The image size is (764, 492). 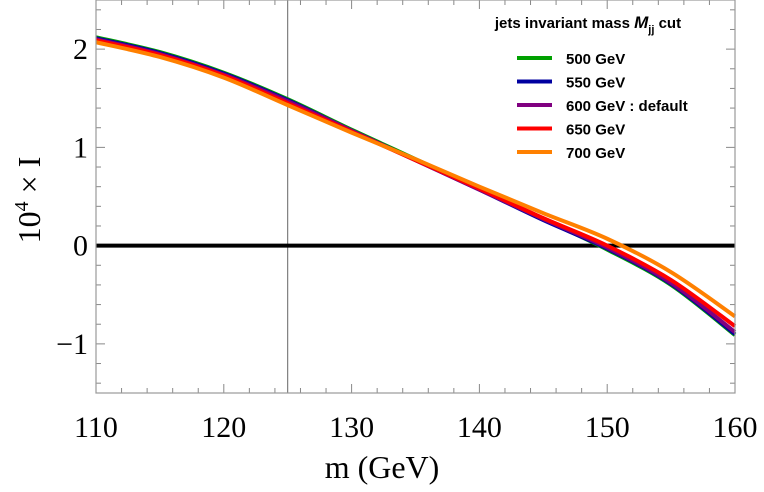 What do you see at coordinates (29, 200) in the screenshot?
I see `y-axis-title: 104 × I` at bounding box center [29, 200].